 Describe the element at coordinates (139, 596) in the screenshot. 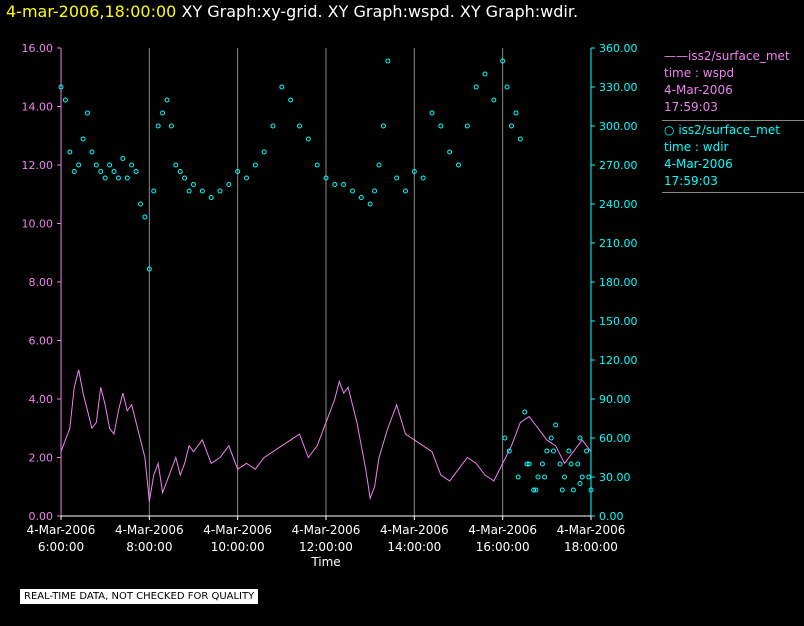

I see `quality-disclaimer: REAL-TIME DATA, NOT CHECKED FOR QUALITY` at that location.